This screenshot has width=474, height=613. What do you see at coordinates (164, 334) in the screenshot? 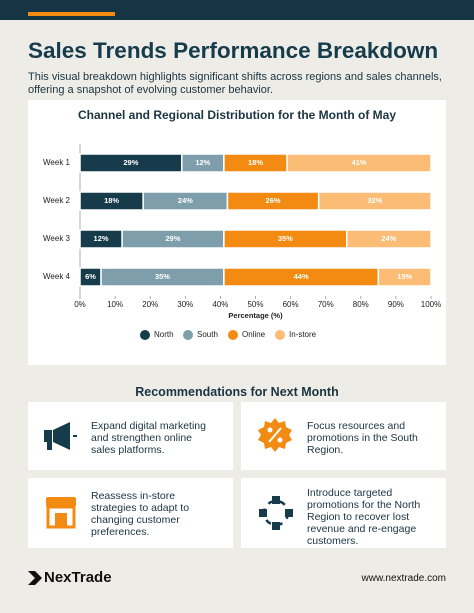
I see `legend-label: North` at bounding box center [164, 334].